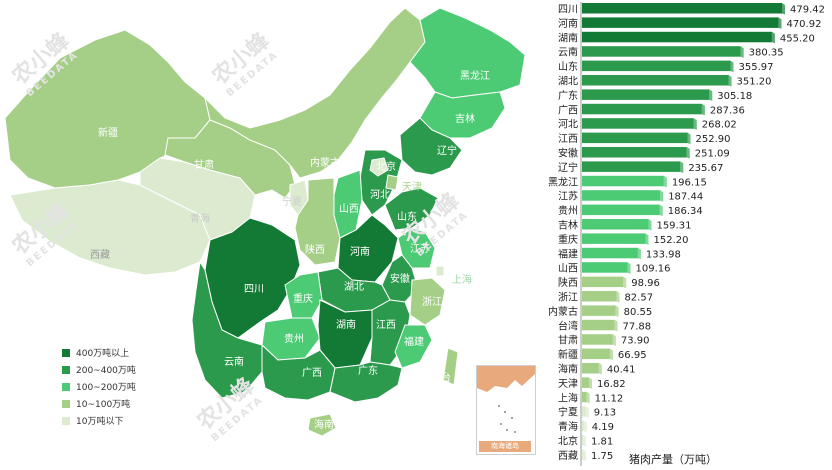 The height and width of the screenshot is (470, 832). What do you see at coordinates (568, 225) in the screenshot?
I see `category-label: 吉林` at bounding box center [568, 225].